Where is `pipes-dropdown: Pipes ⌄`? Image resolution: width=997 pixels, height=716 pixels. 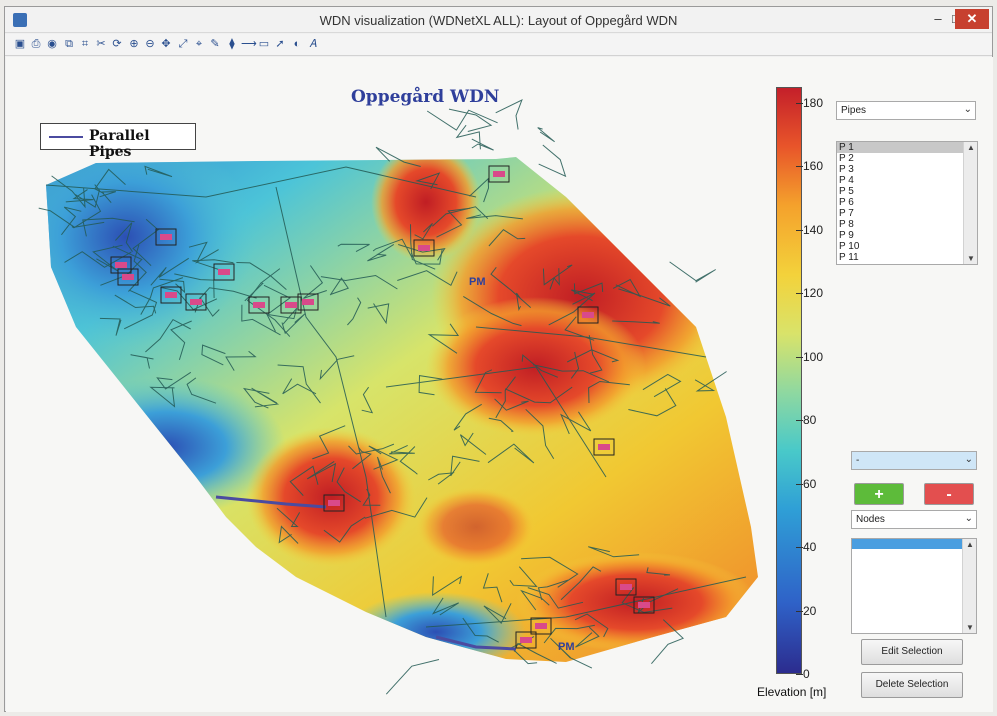
pipes-dropdown: Pipes ⌄ is located at coordinates (906, 110).